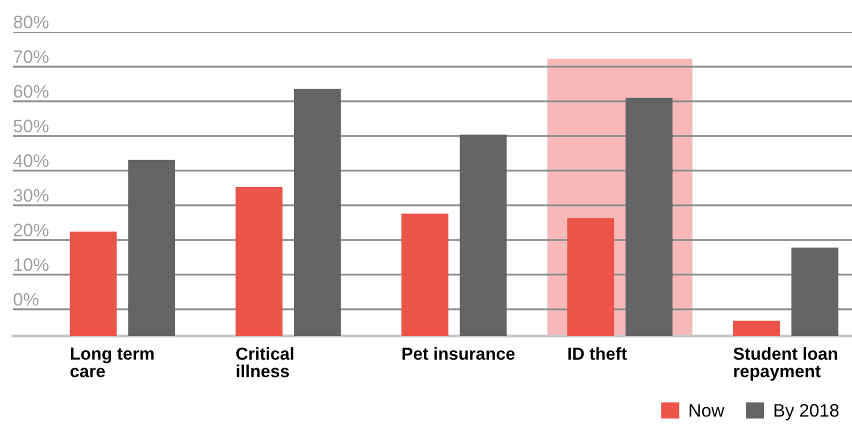 The image size is (852, 433). What do you see at coordinates (31, 22) in the screenshot?
I see `y-tick-label: 80%` at bounding box center [31, 22].